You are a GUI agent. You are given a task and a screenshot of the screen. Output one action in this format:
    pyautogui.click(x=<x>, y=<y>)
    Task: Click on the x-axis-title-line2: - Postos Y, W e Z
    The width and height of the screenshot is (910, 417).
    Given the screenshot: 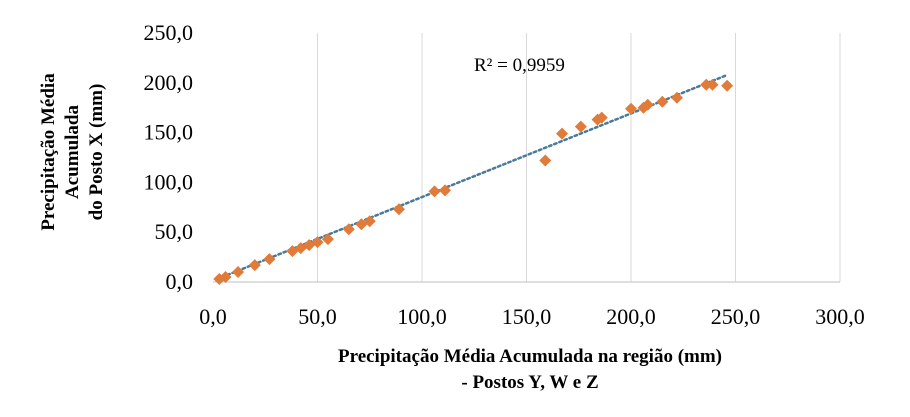 What is the action you would take?
    pyautogui.click(x=529, y=382)
    